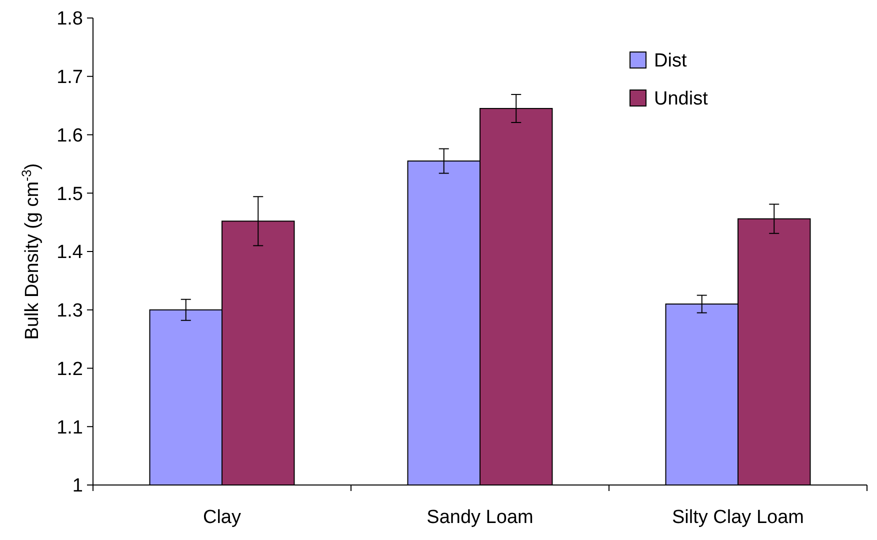  What do you see at coordinates (480, 517) in the screenshot?
I see `x-tick-label: Sandy Loam` at bounding box center [480, 517].